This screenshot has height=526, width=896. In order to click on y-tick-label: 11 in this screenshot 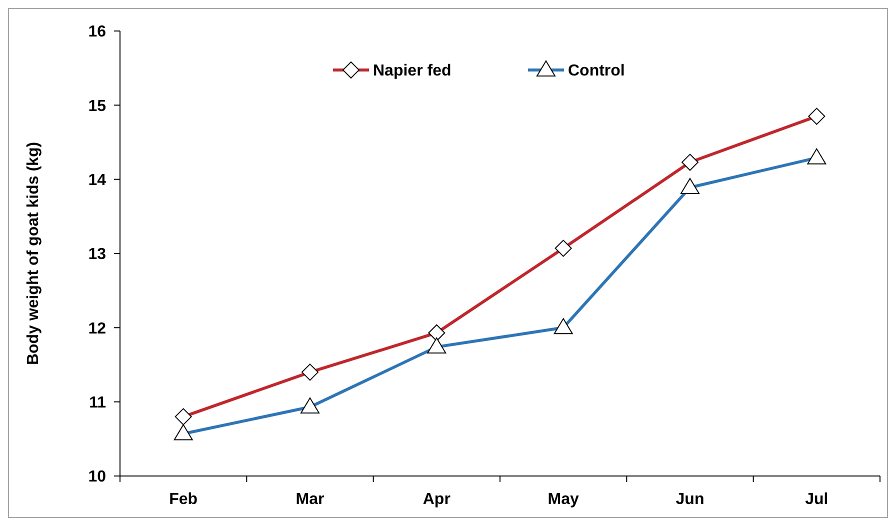, I will do `click(97, 403)`.